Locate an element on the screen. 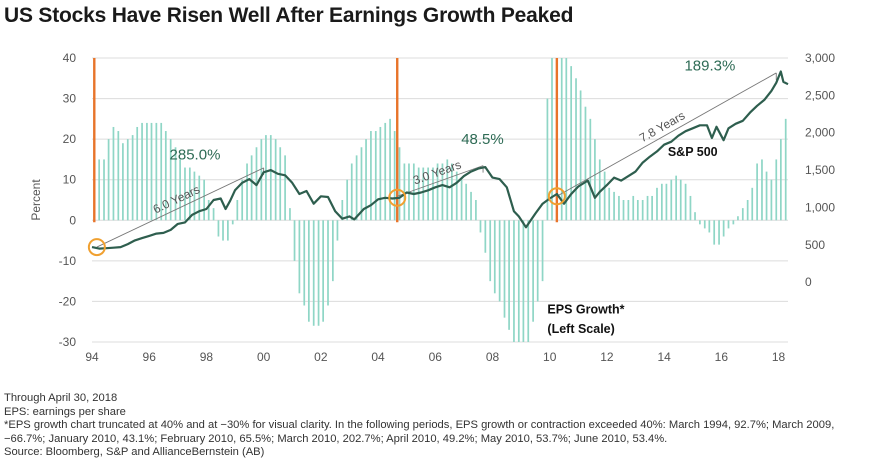  x-tick-label: 02 is located at coordinates (321, 357).